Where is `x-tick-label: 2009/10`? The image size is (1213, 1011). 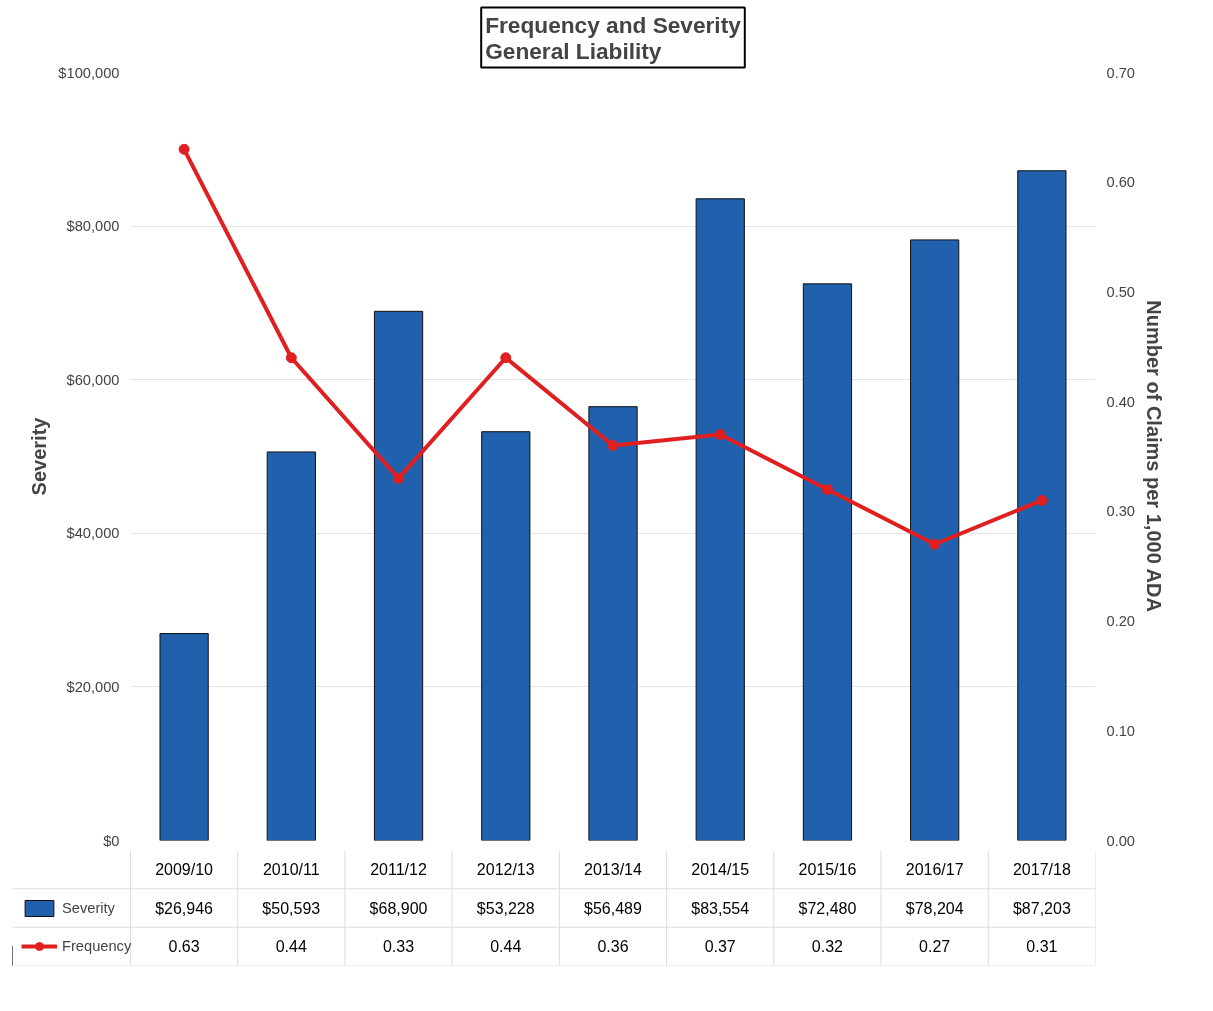 x-tick-label: 2009/10 is located at coordinates (184, 870).